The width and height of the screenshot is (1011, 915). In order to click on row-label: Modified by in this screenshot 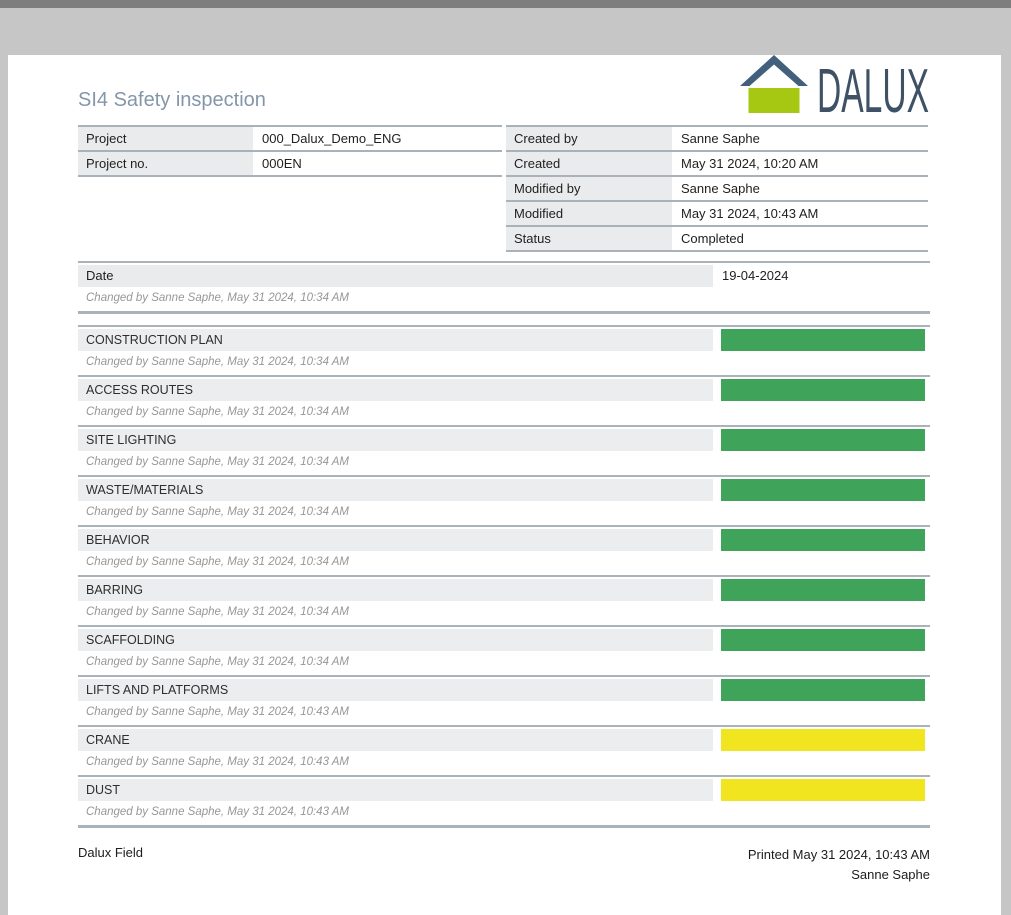, I will do `click(589, 188)`.